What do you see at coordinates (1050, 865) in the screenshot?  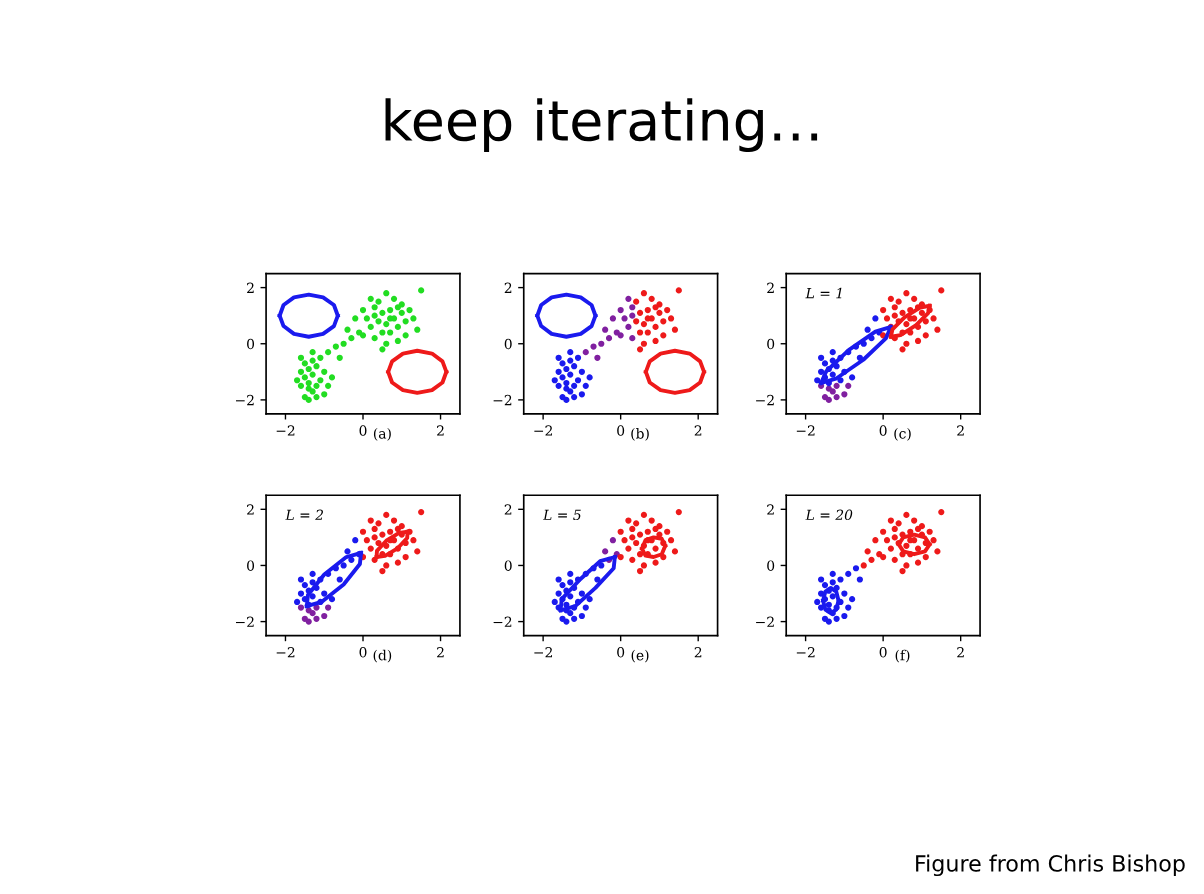 I see `text: Figure from Chris Bishop` at bounding box center [1050, 865].